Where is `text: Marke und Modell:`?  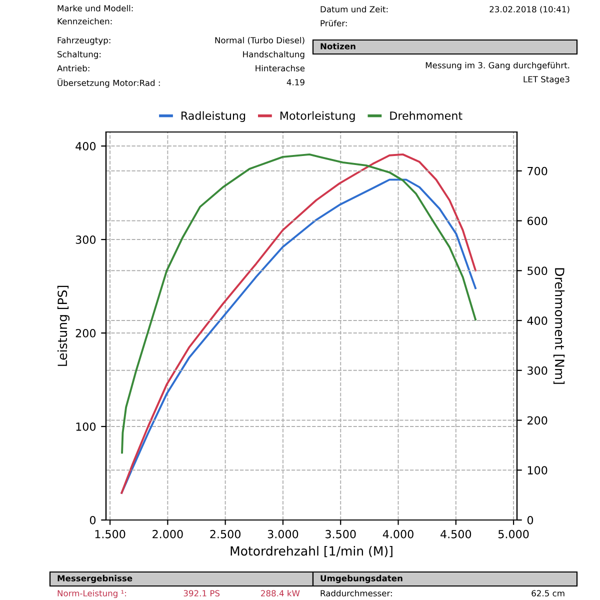
text: Marke und Modell: is located at coordinates (95, 8).